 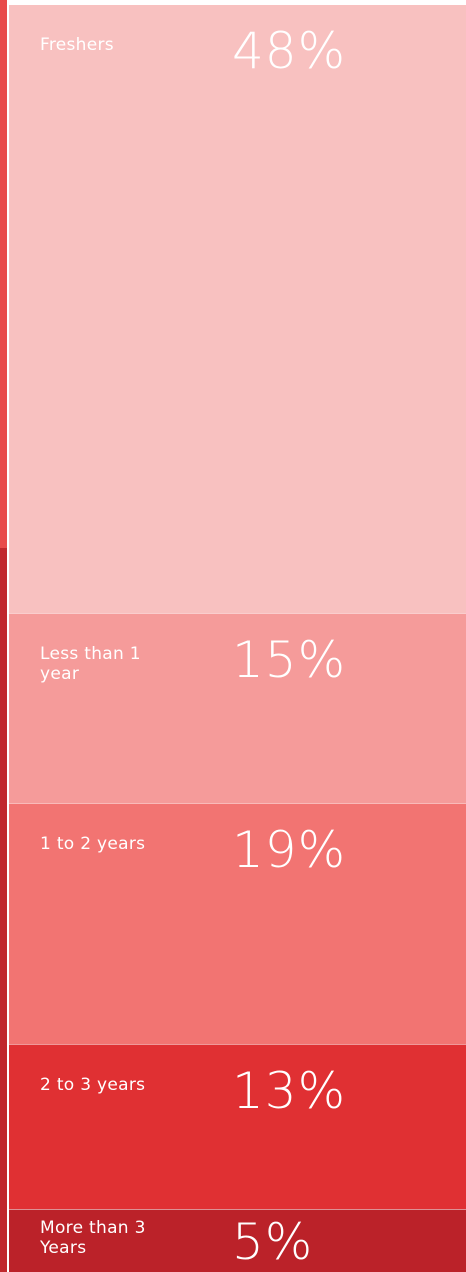 What do you see at coordinates (289, 660) in the screenshot?
I see `value-label: 15%` at bounding box center [289, 660].